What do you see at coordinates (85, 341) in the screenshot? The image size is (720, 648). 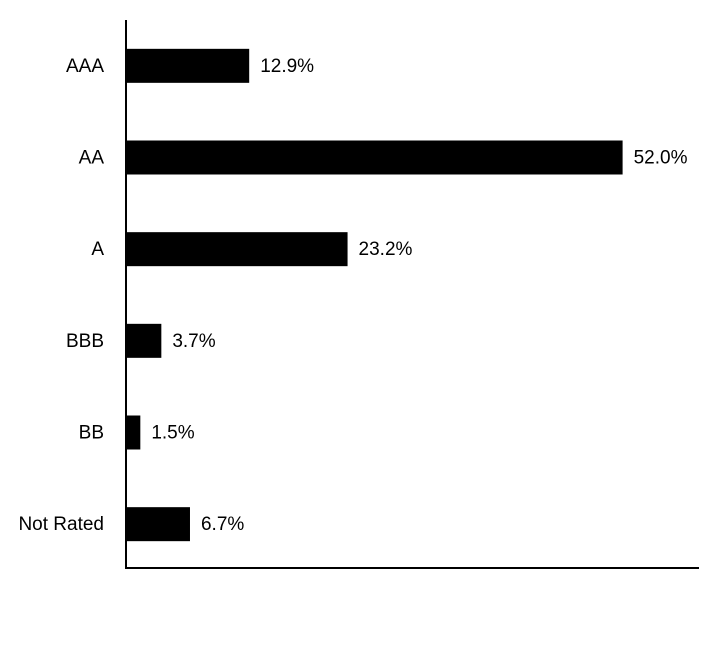 I see `category-label: BBB` at bounding box center [85, 341].